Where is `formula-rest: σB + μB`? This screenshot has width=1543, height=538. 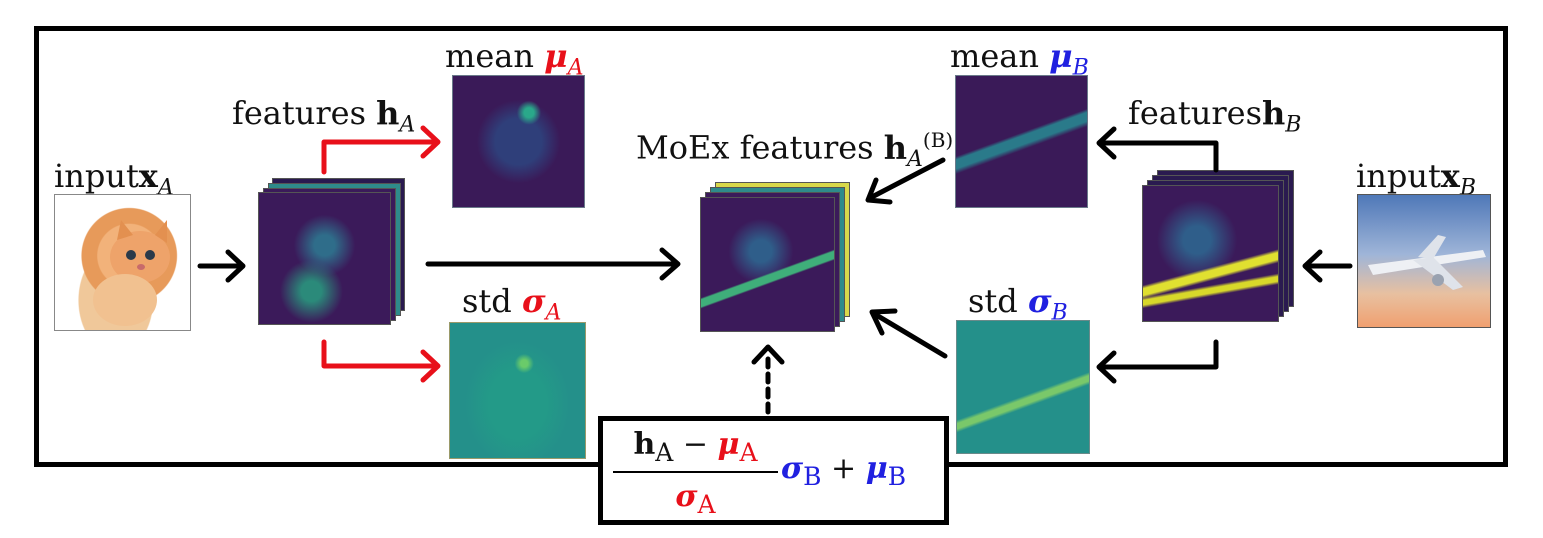 formula-rest: σB + μB is located at coordinates (844, 471).